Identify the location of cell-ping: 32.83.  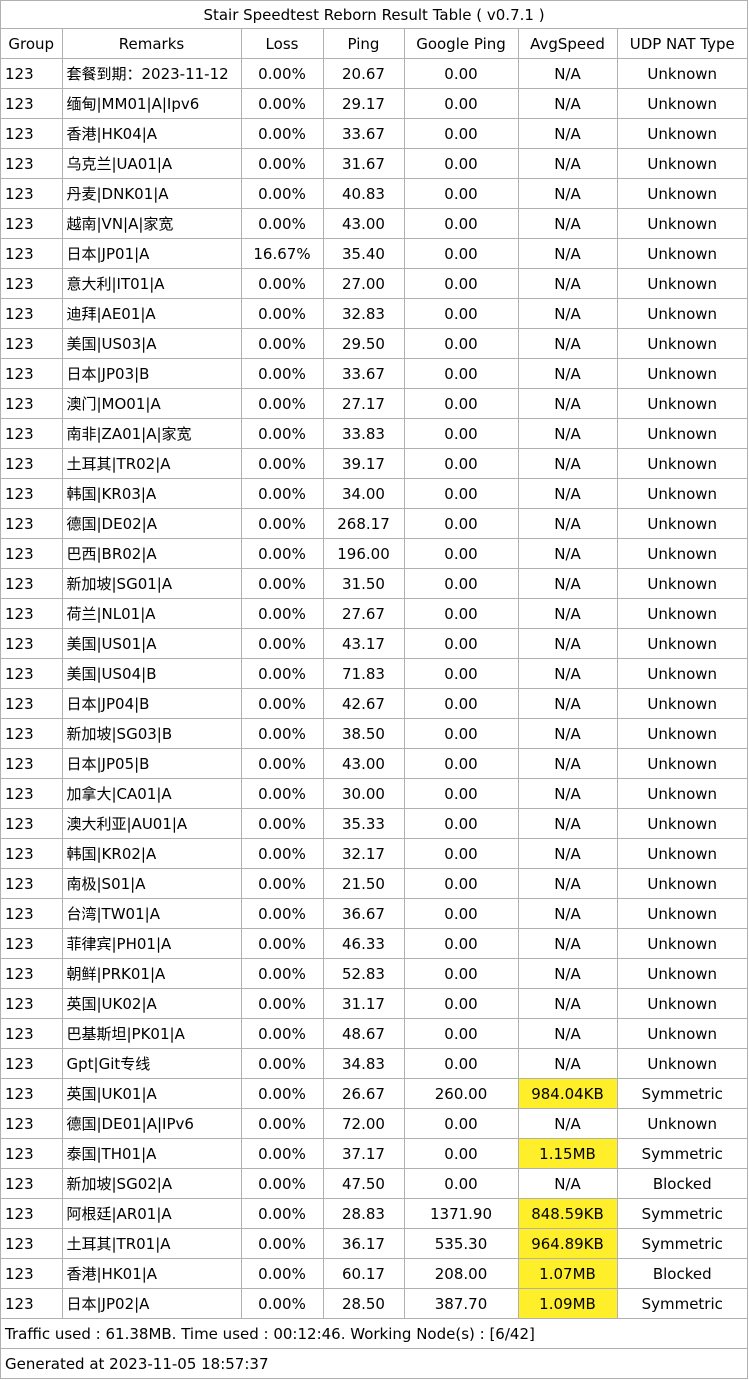
(363, 313).